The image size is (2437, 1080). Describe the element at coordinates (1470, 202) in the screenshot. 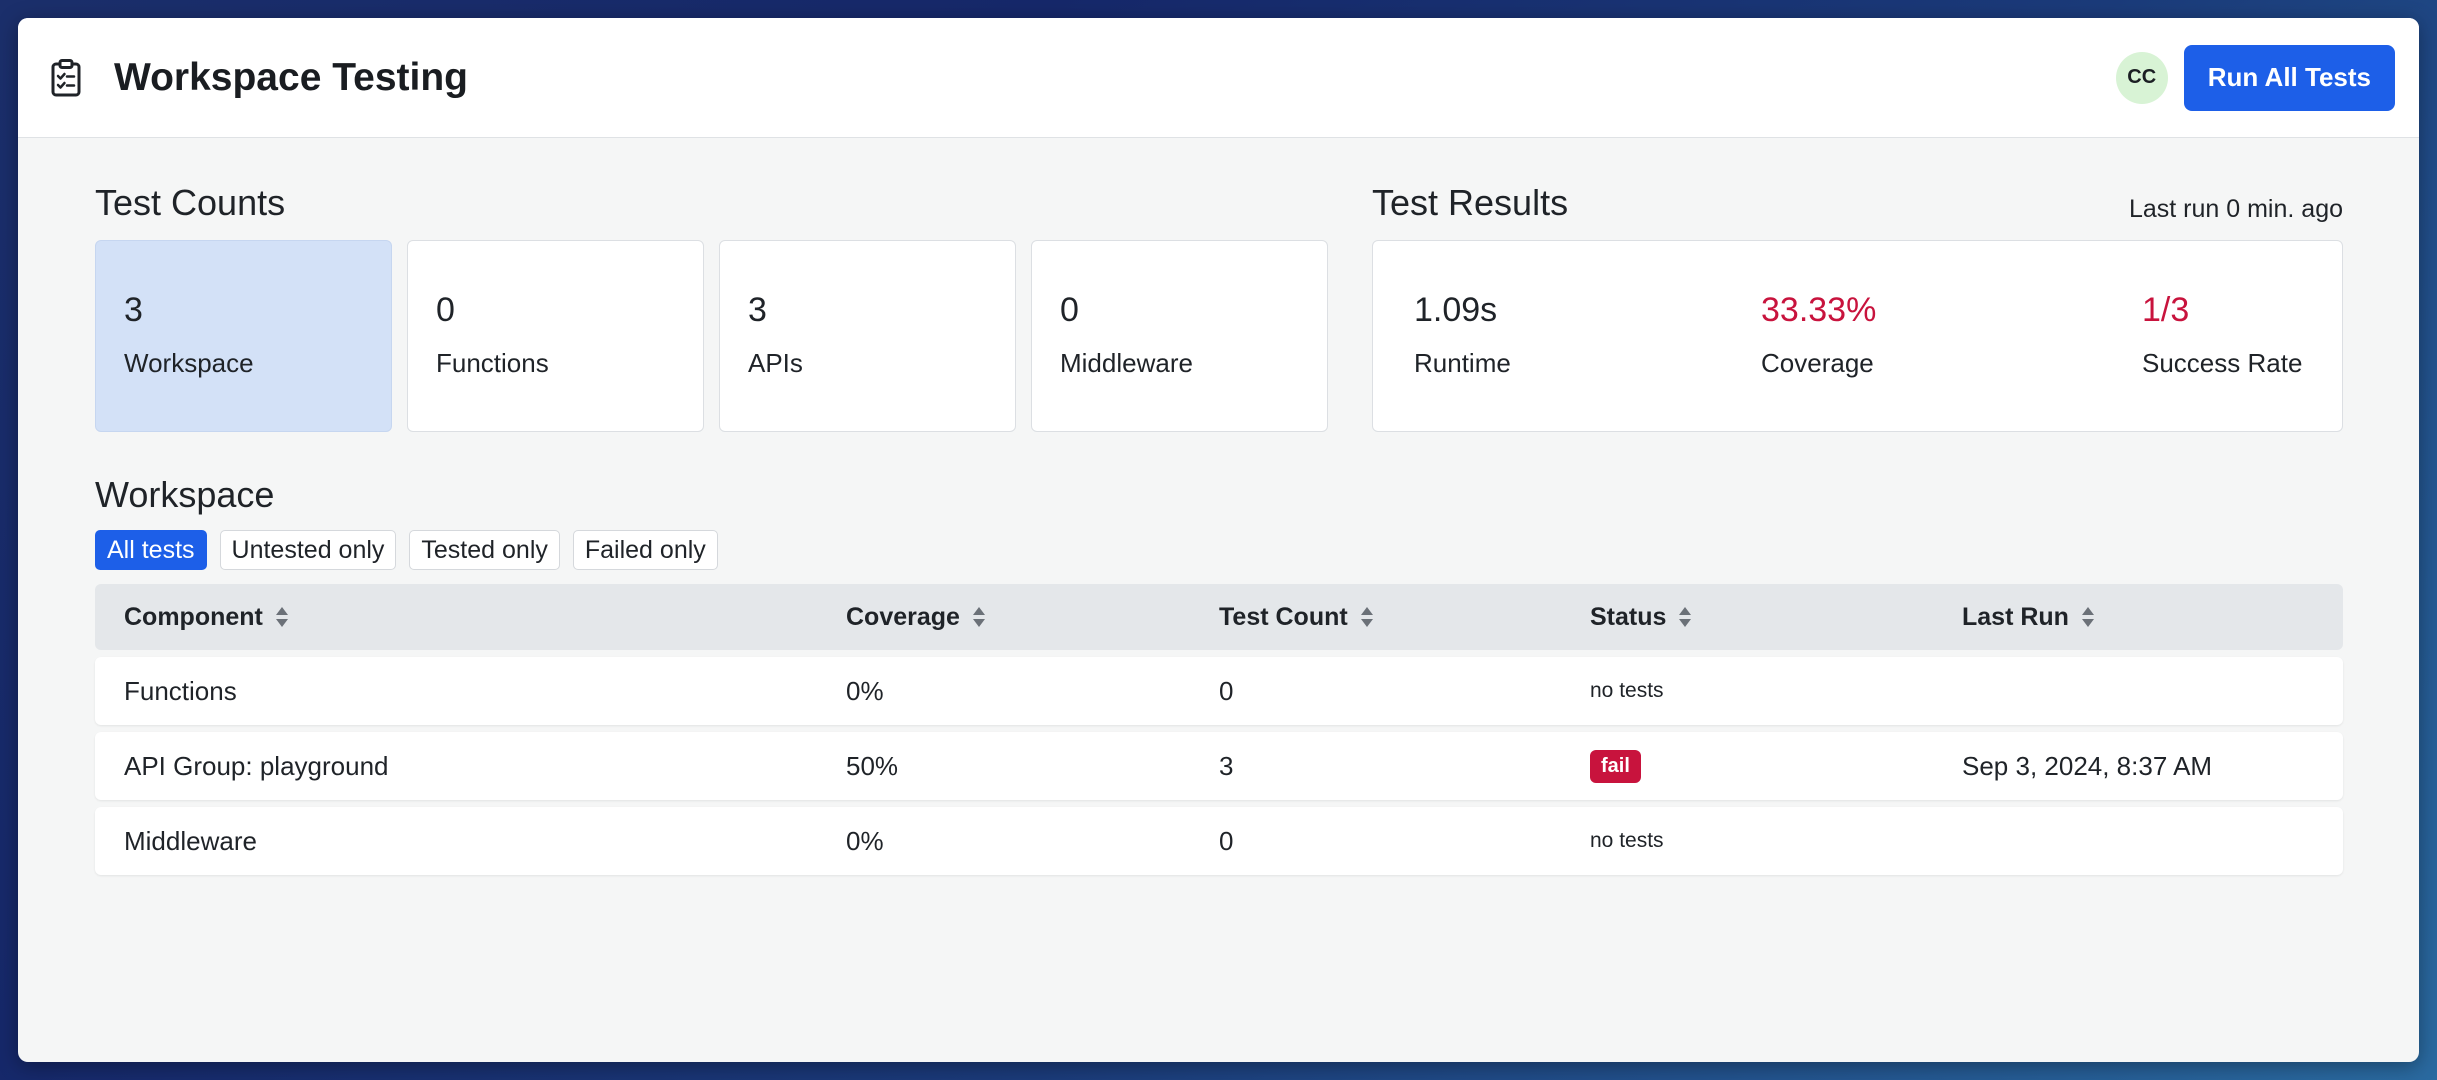

I see `test-results-heading: Test Results` at that location.